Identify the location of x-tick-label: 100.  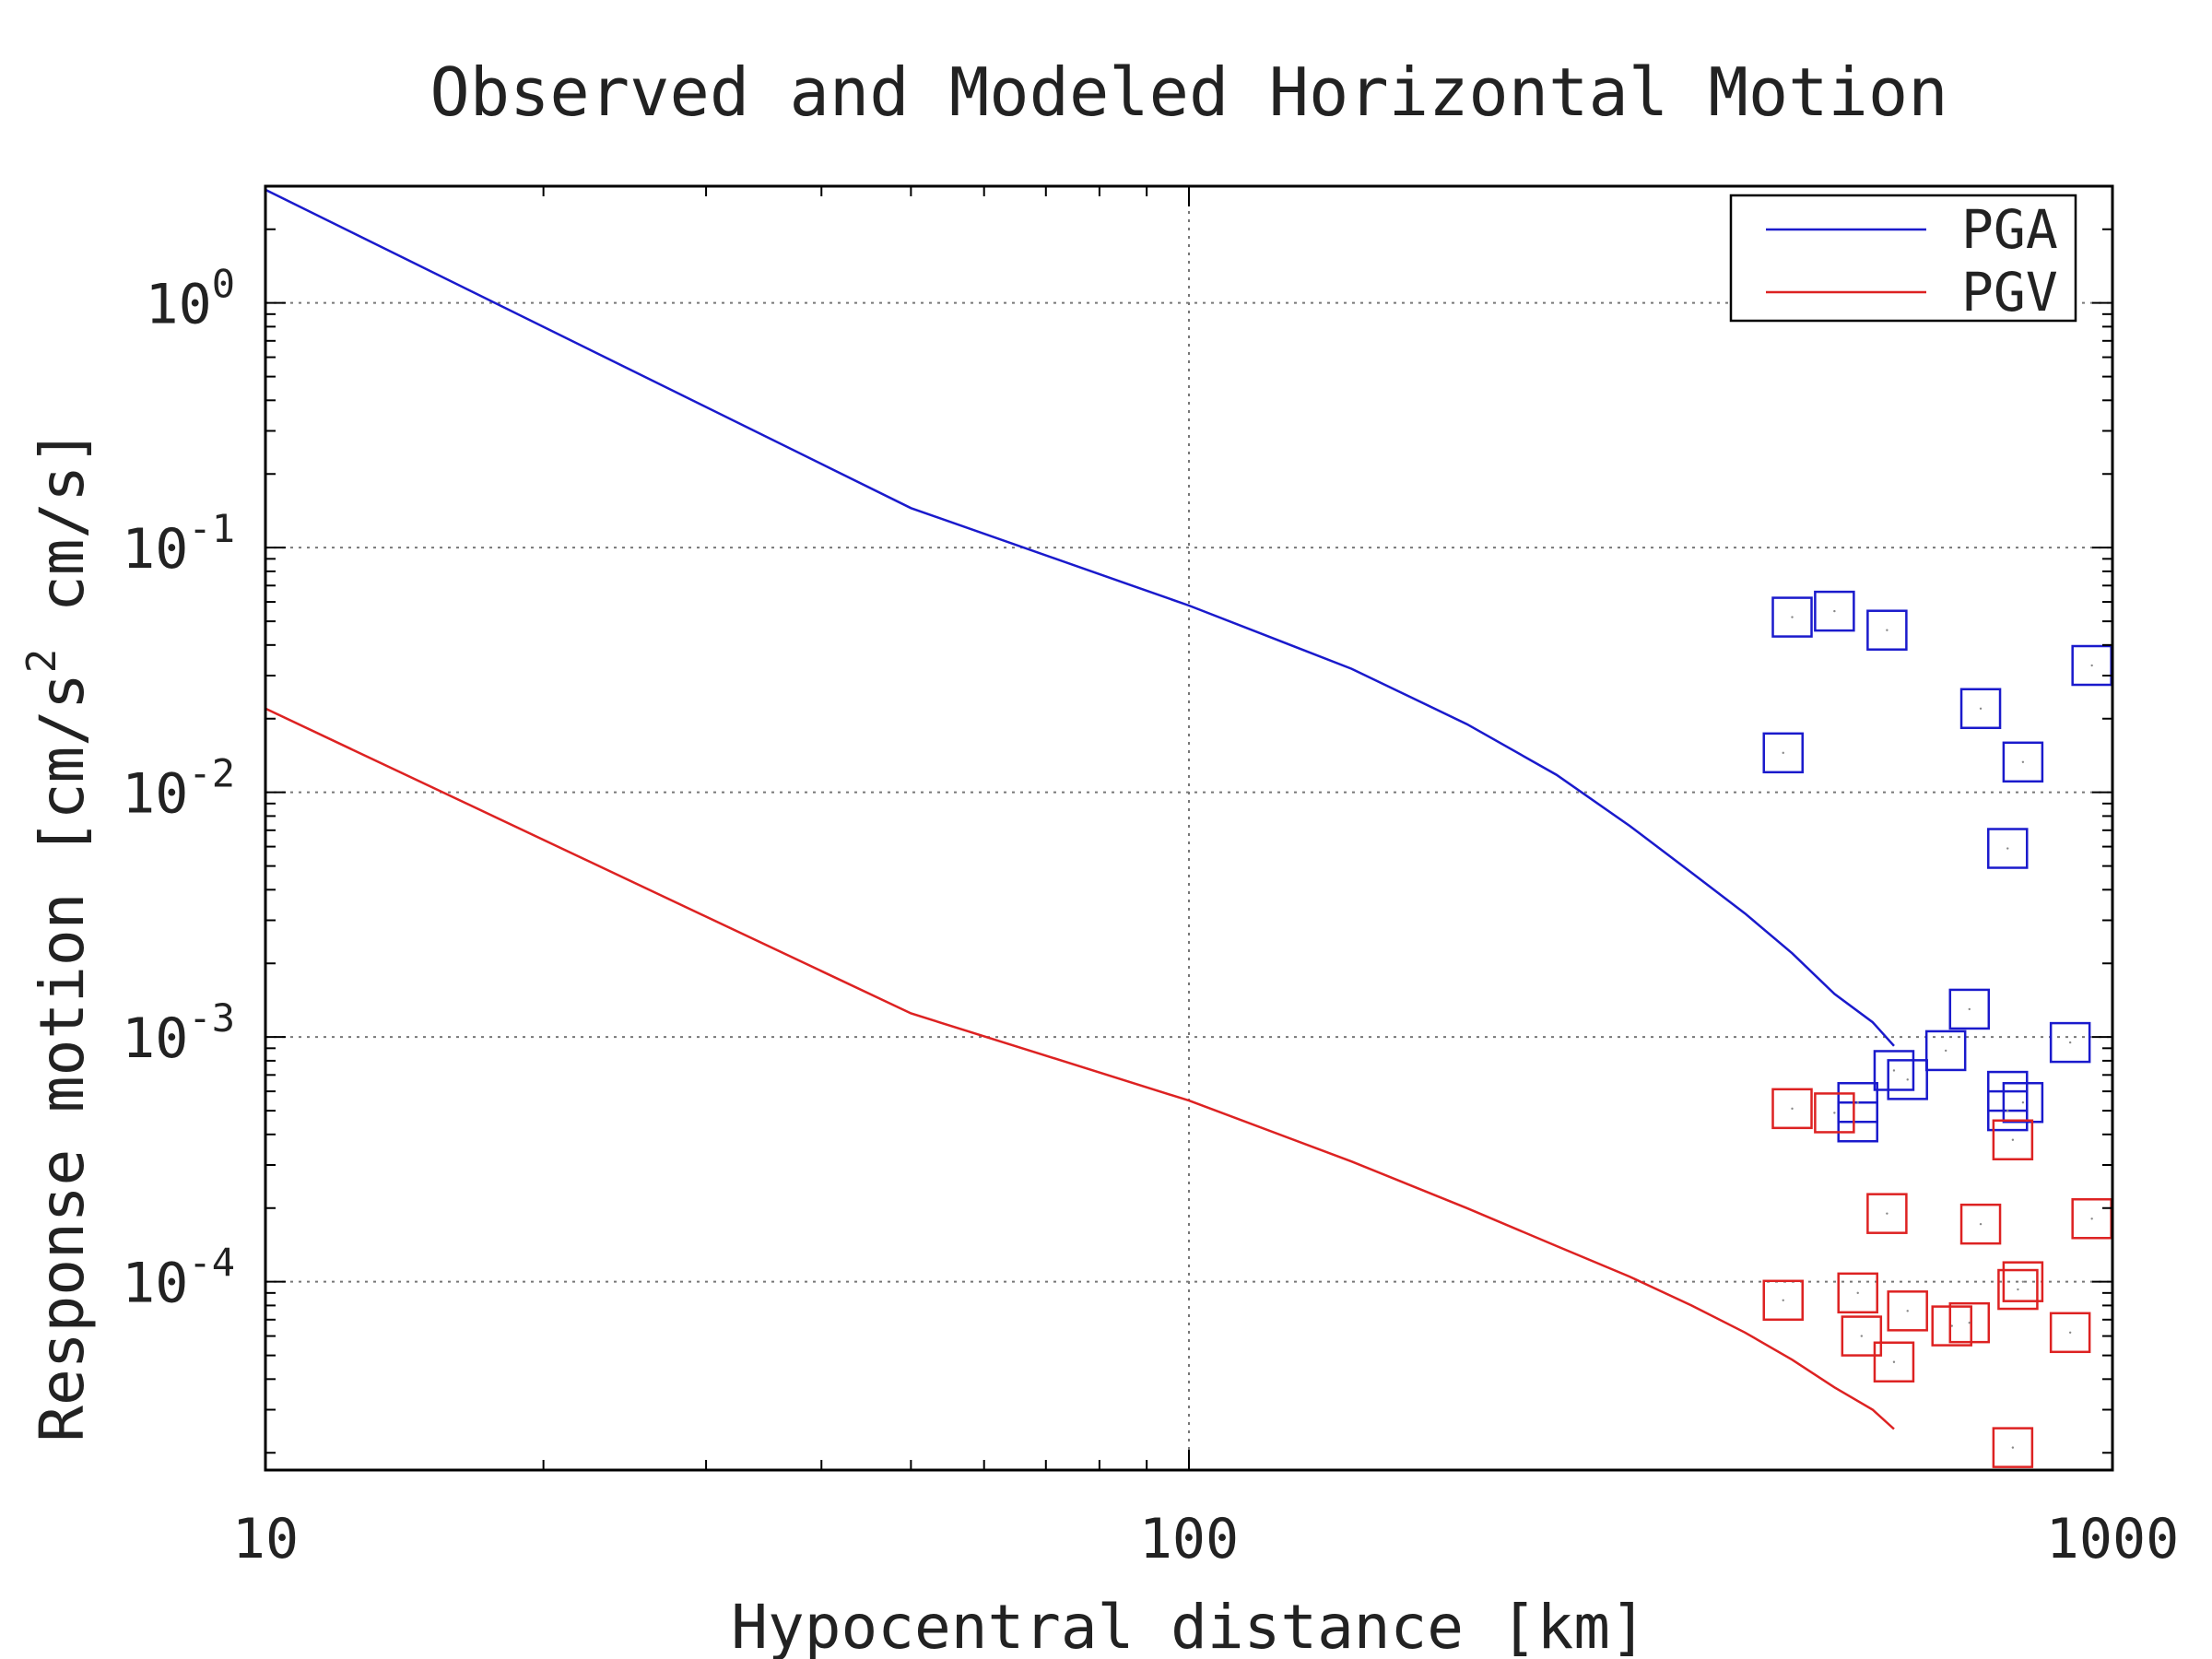
(1189, 1539).